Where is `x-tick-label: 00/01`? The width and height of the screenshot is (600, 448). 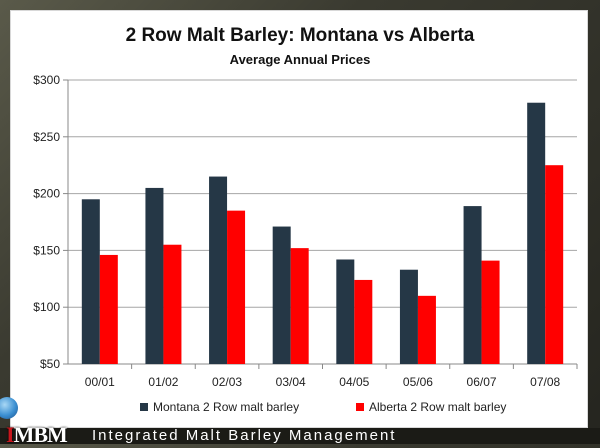 x-tick-label: 00/01 is located at coordinates (100, 382).